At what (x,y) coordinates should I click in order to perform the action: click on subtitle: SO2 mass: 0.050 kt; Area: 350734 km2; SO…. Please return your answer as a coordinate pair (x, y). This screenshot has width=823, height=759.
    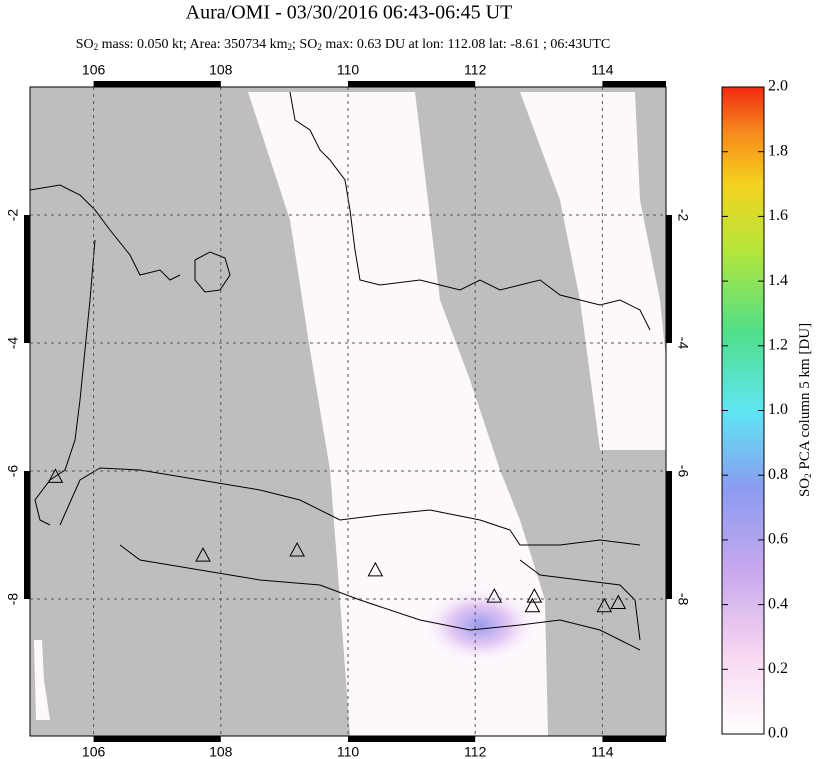
    Looking at the image, I should click on (343, 44).